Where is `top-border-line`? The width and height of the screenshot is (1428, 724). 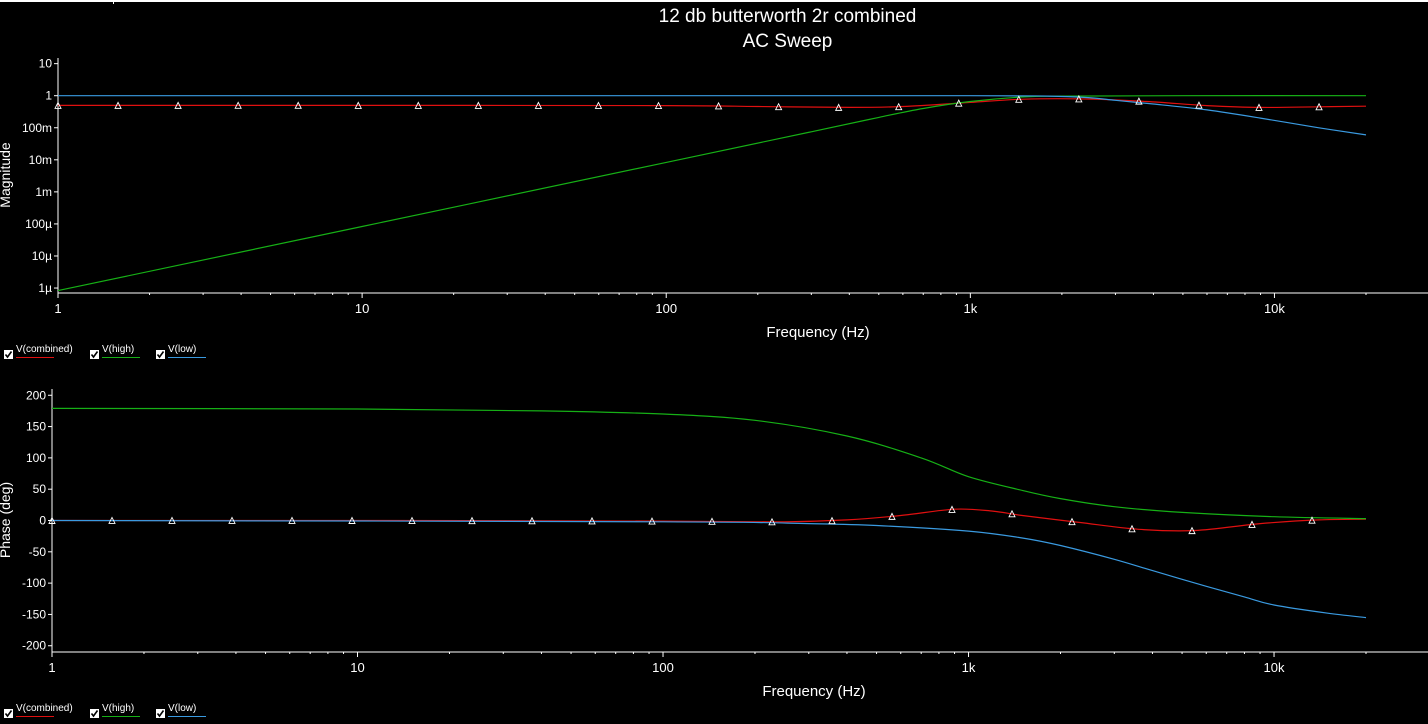 top-border-line is located at coordinates (714, 1).